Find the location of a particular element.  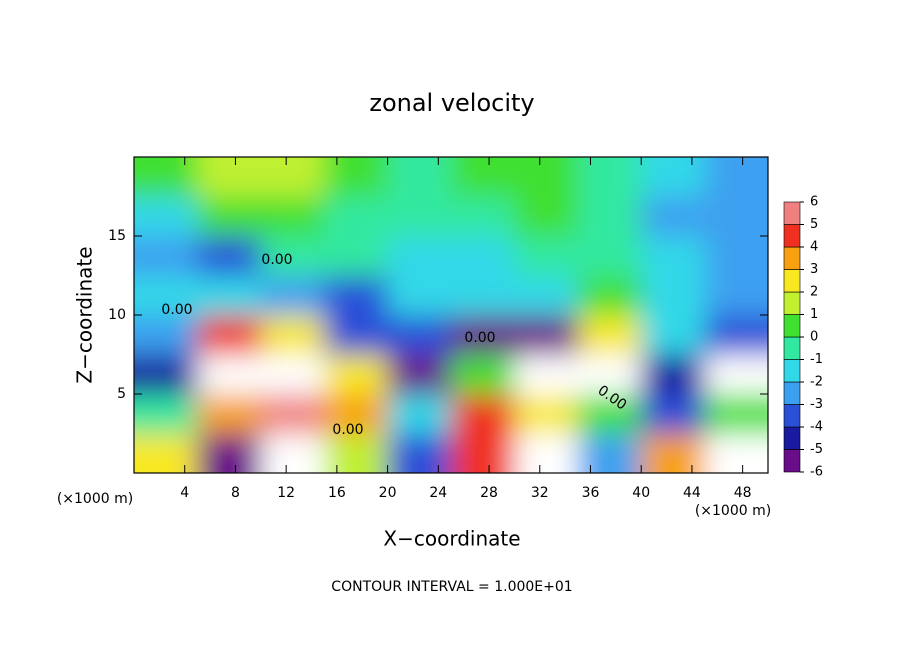

colorbar-tick-label: -3 is located at coordinates (816, 404).